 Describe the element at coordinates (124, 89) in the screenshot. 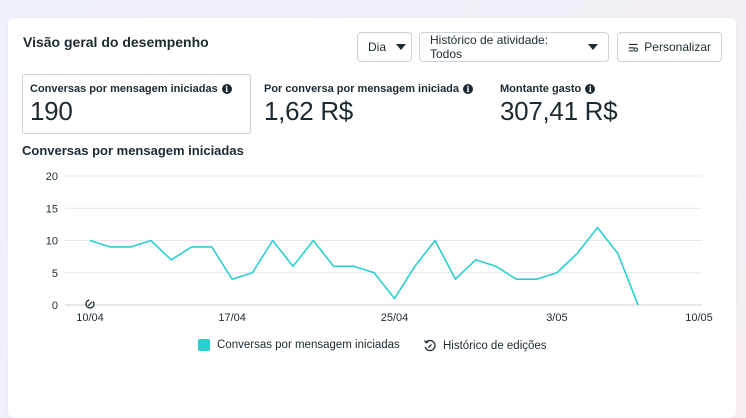

I see `metric-label: Conversas por mensagem iniciadas` at that location.